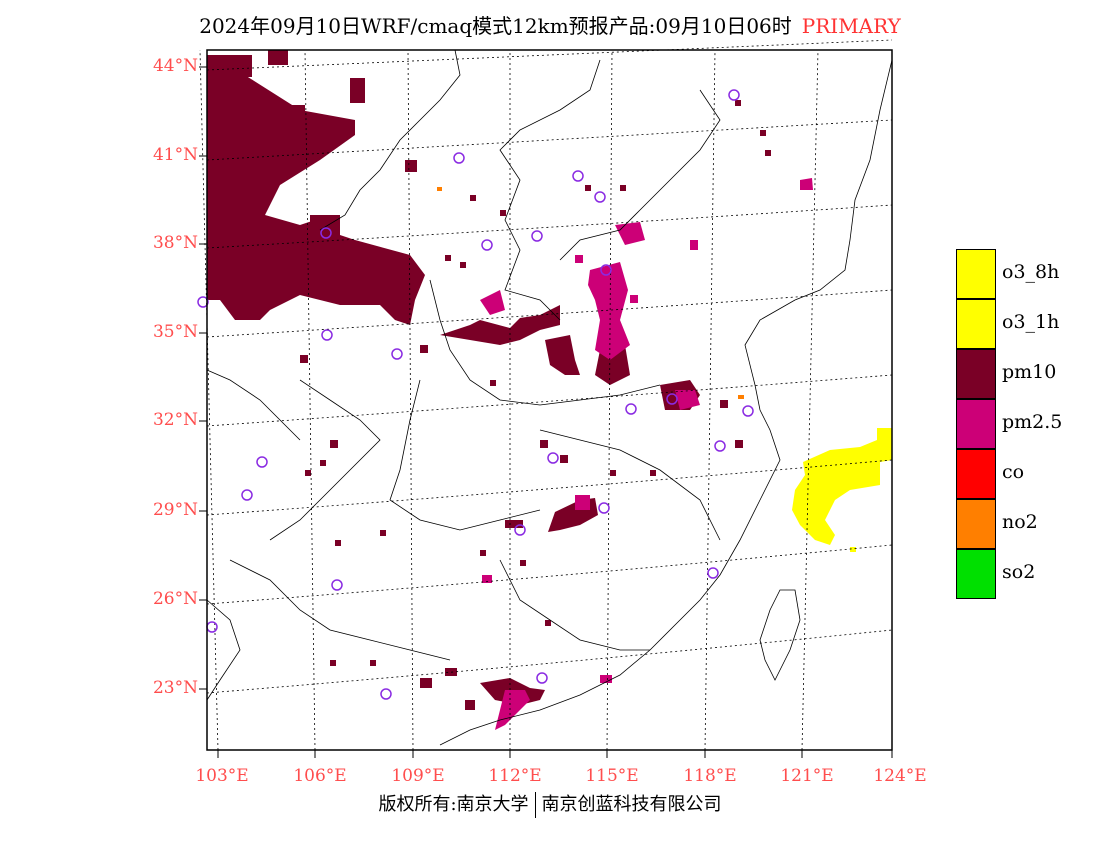  I want to click on lon-label-124: 124°E, so click(900, 776).